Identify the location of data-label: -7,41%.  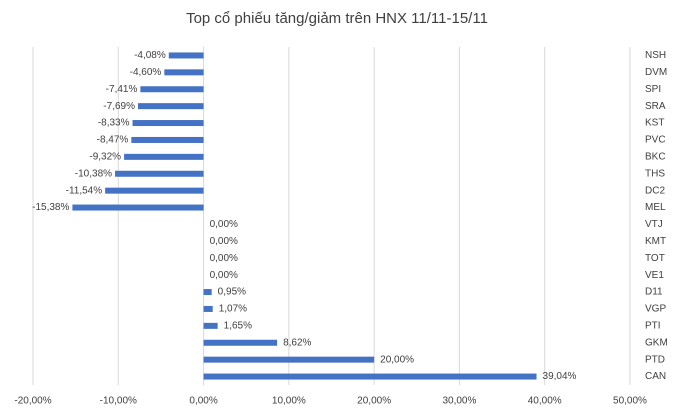
(122, 89).